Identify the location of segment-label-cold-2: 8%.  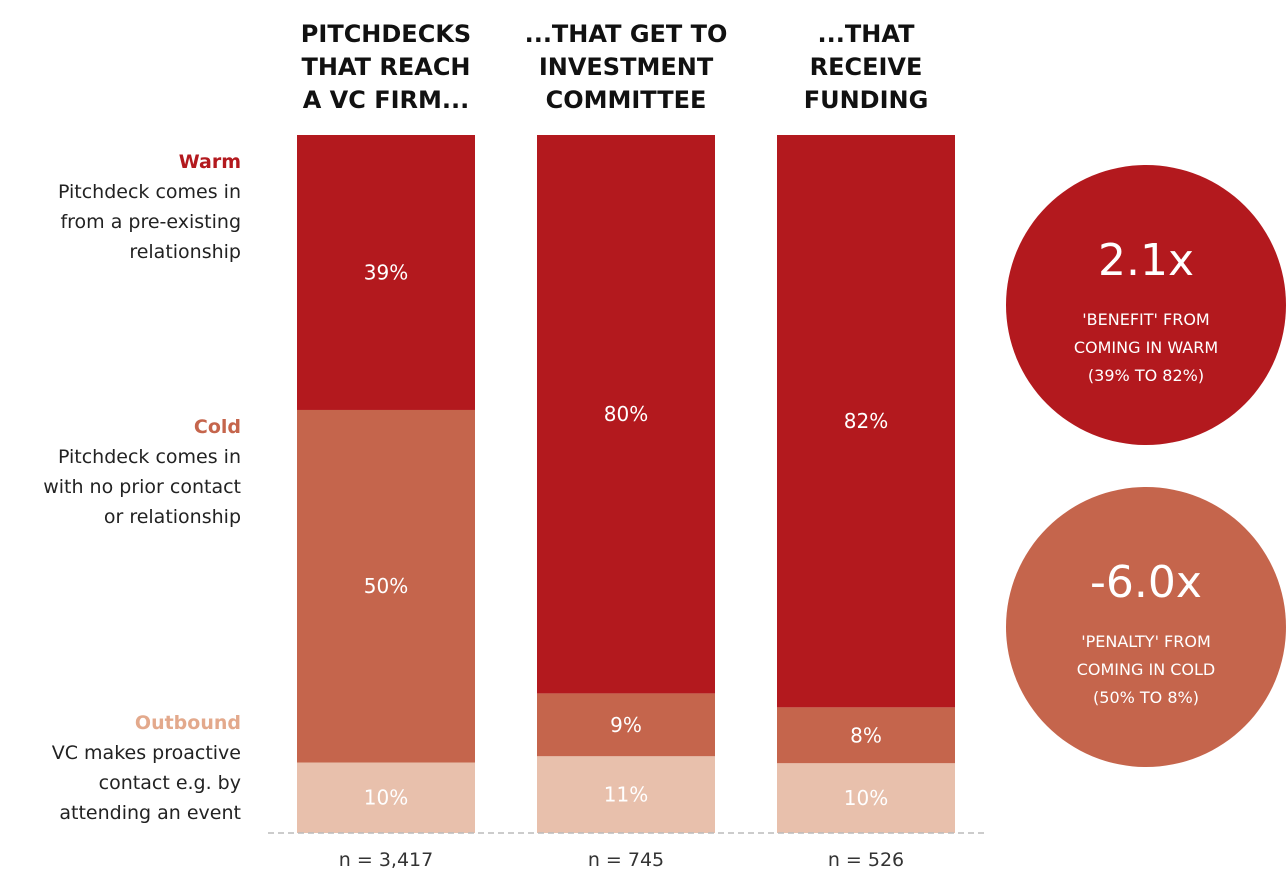
(866, 735).